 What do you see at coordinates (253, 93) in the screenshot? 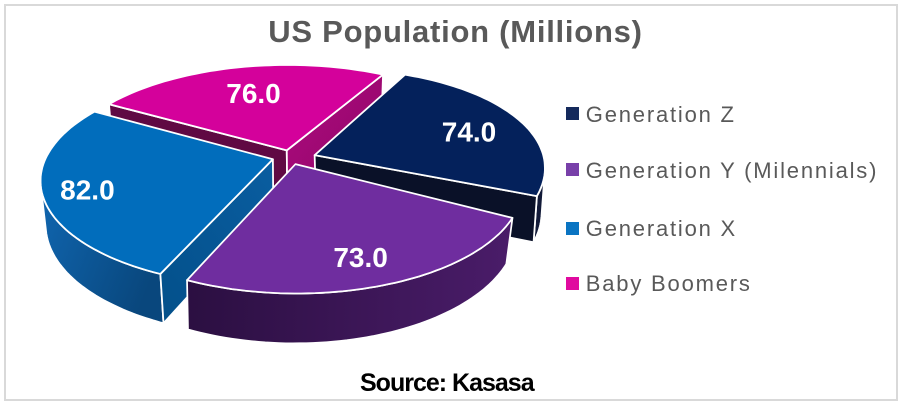
I see `svg-text: 76.0` at bounding box center [253, 93].